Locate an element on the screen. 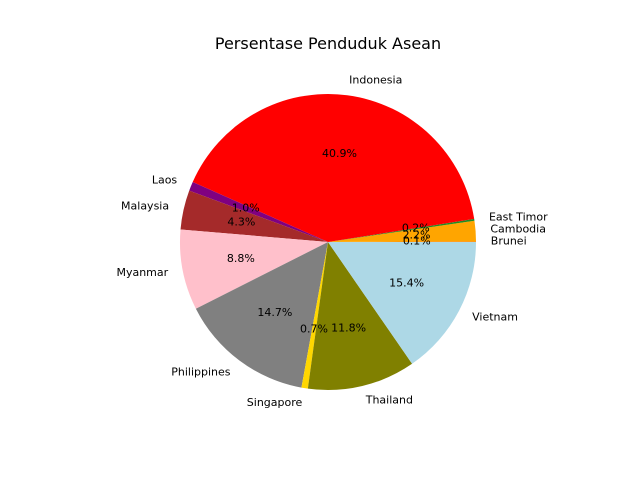  slice-percent-indonesia: 40.9% is located at coordinates (339, 153).